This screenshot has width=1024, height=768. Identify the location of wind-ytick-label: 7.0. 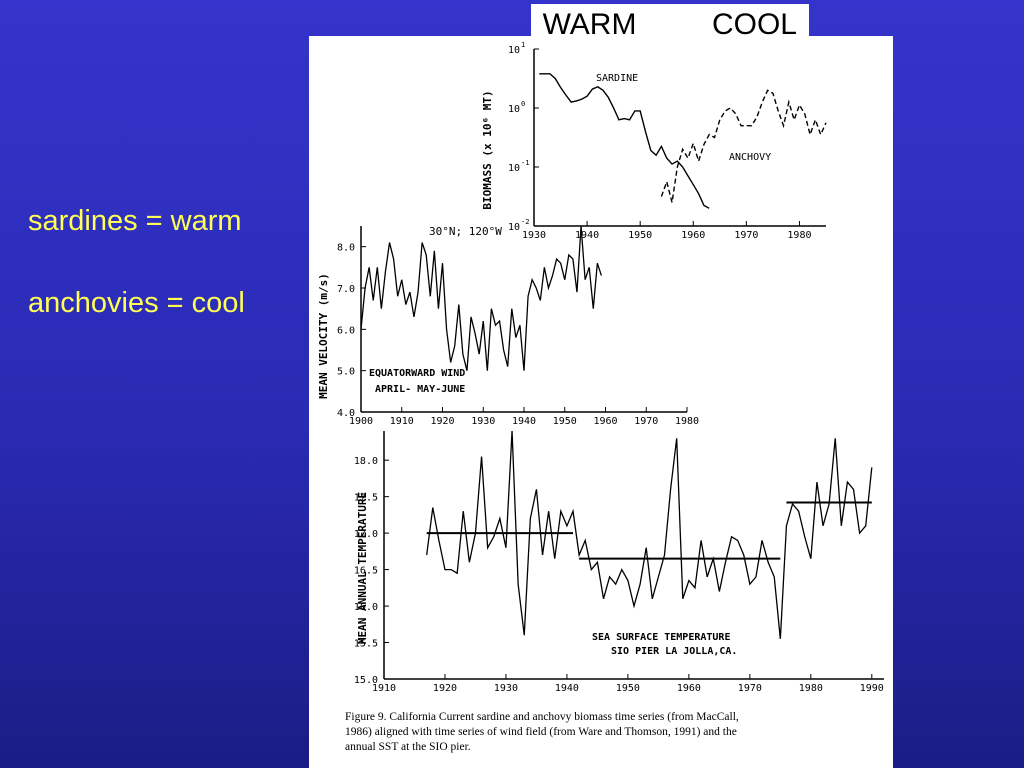
(346, 289).